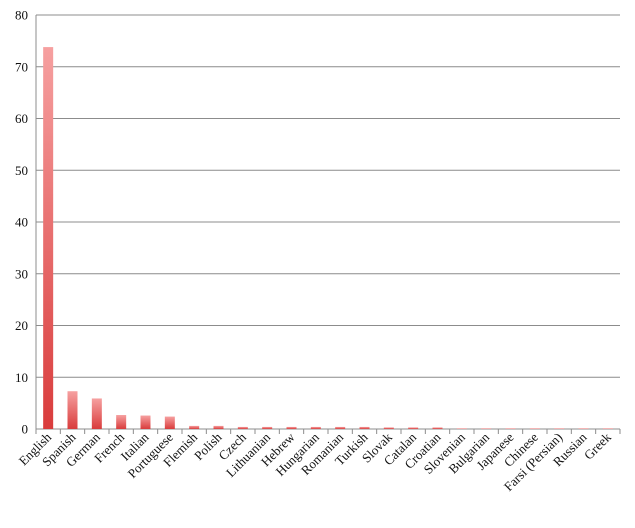 The width and height of the screenshot is (635, 528). I want to click on bar-hungarian, so click(315, 427).